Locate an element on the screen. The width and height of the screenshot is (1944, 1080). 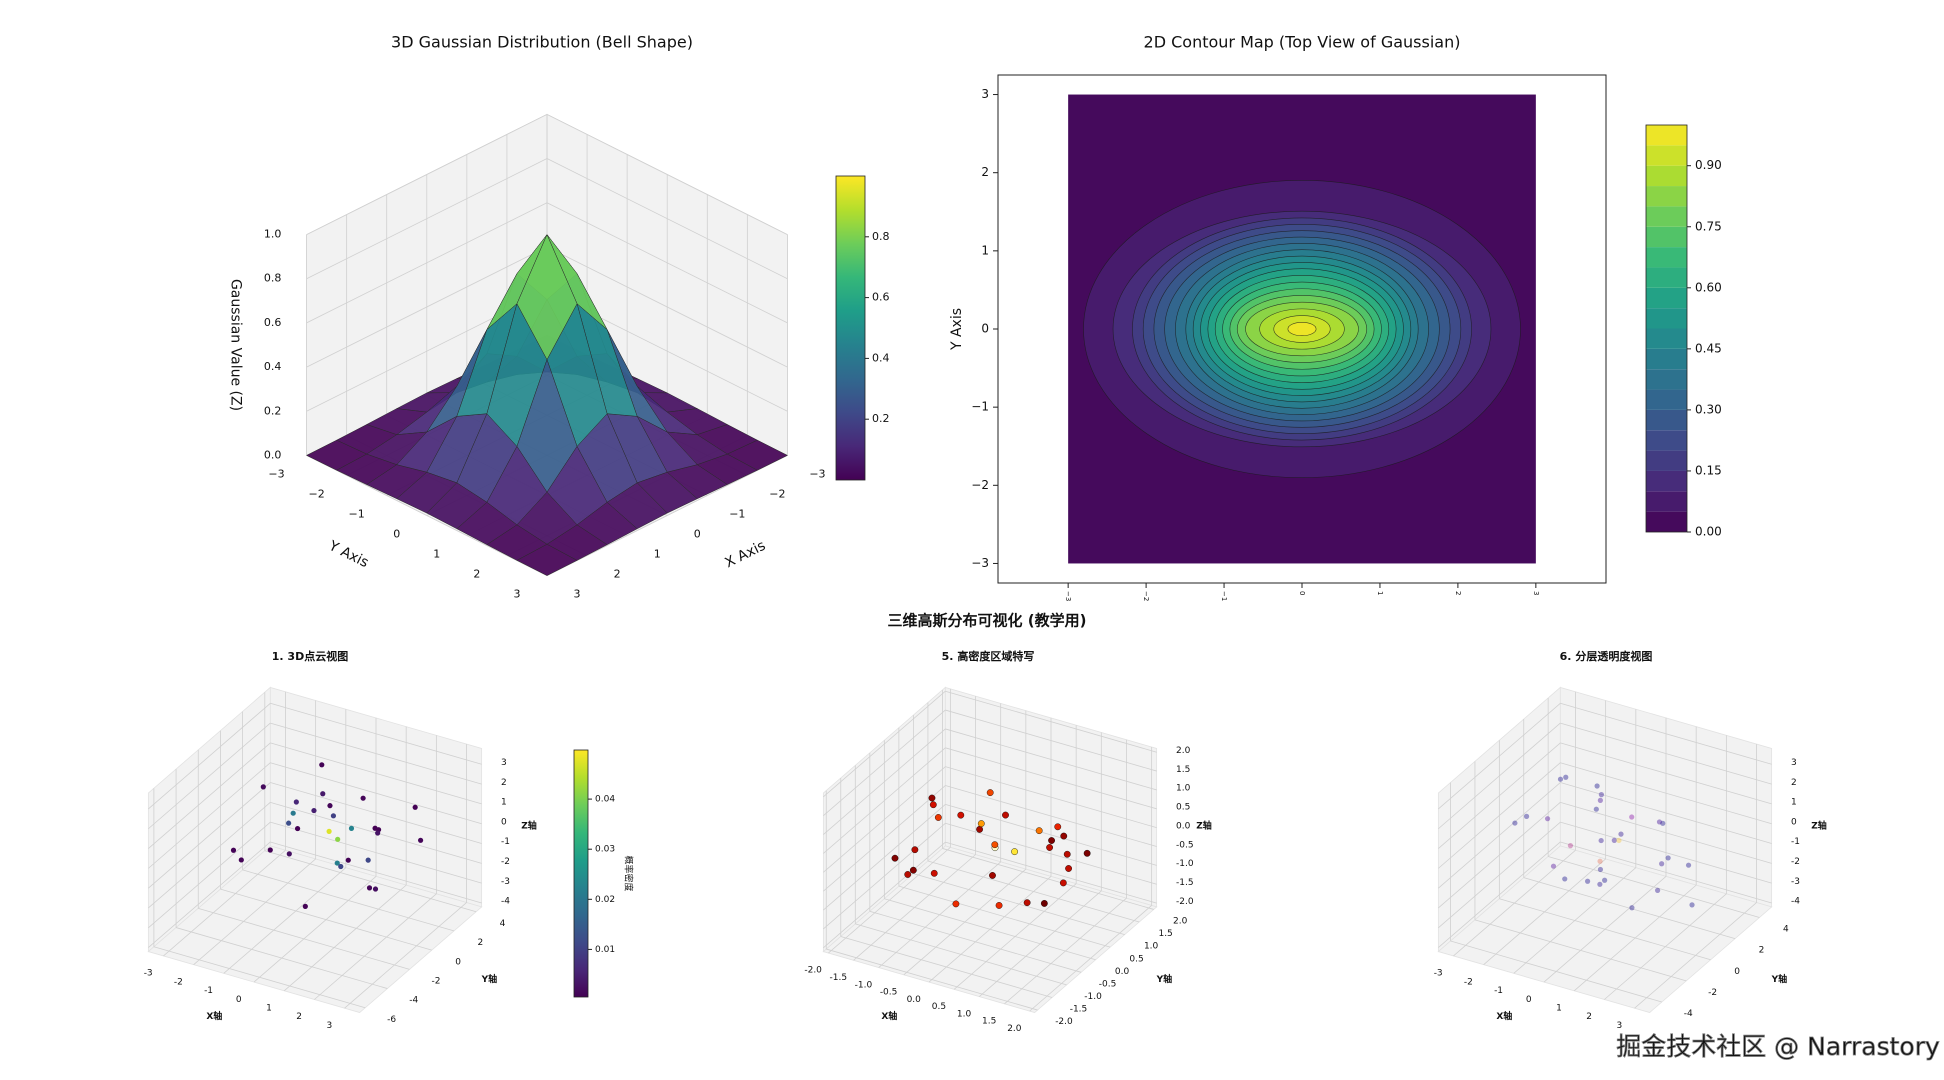
x-tick-label: -3 is located at coordinates (148, 974).